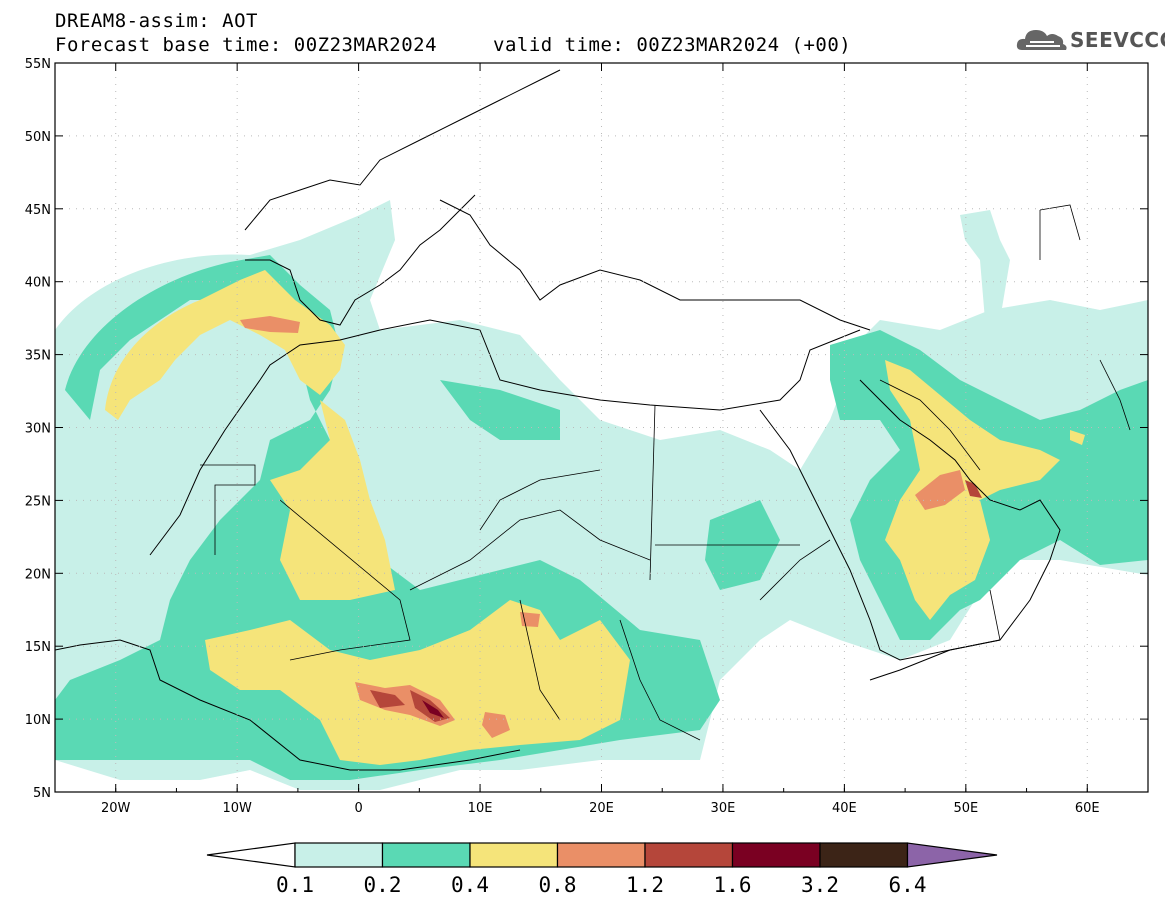 The image size is (1165, 905). Describe the element at coordinates (251, 855) in the screenshot. I see `colorbar-low-arrow` at that location.